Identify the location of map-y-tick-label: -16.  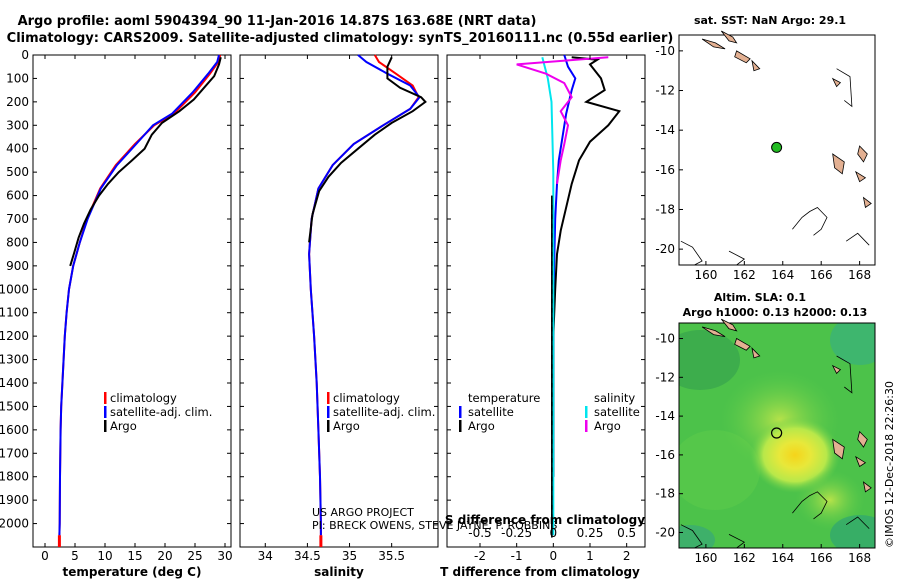
(665, 455).